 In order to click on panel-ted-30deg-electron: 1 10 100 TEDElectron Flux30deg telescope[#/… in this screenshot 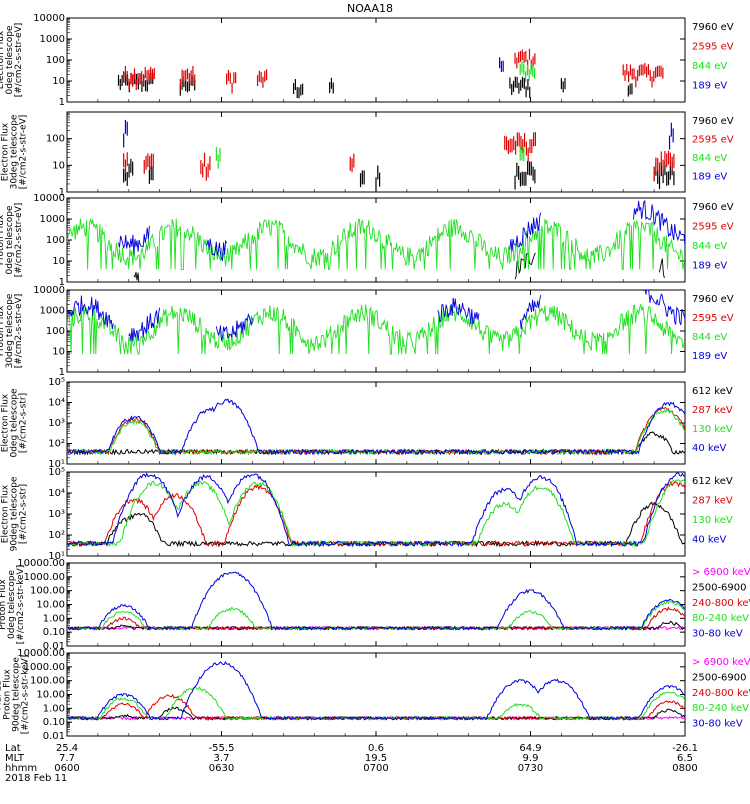, I will do `click(367, 154)`.